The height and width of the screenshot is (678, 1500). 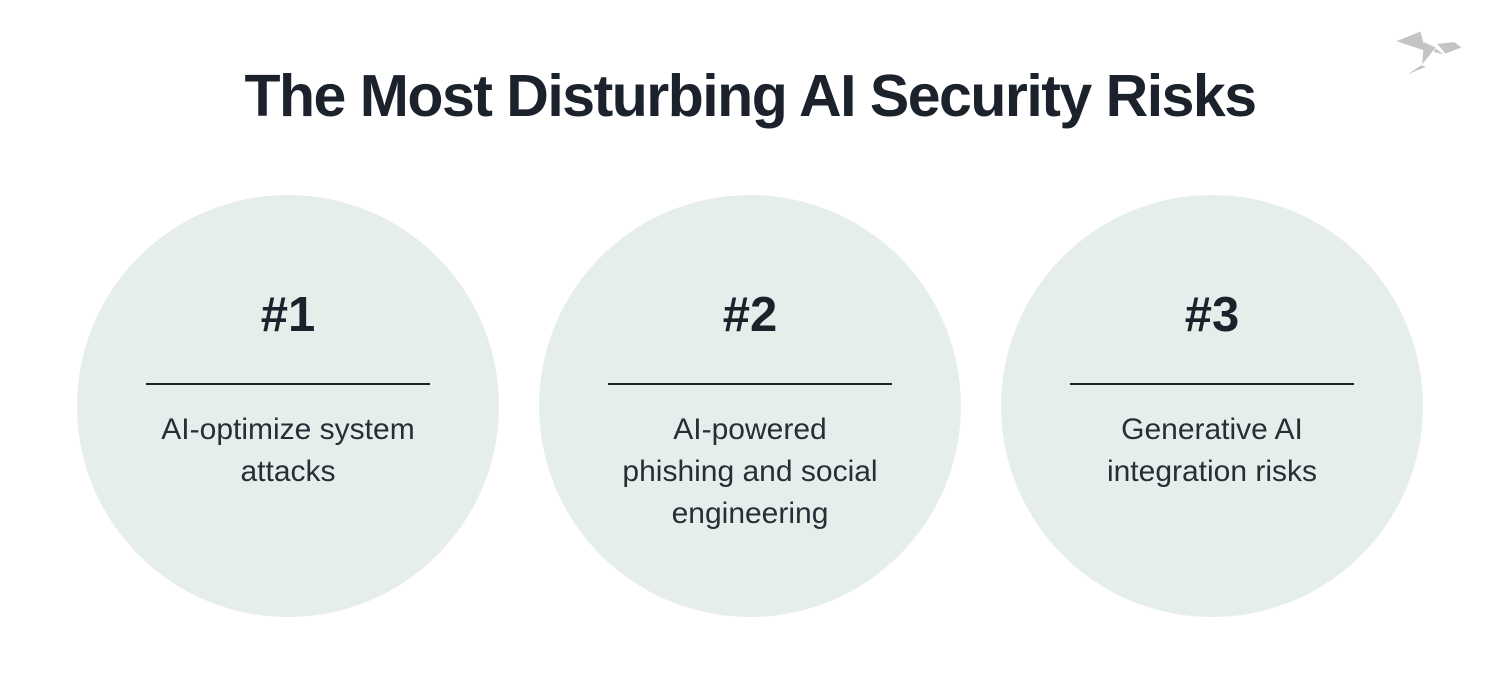 What do you see at coordinates (750, 429) in the screenshot?
I see `risk-label-line: AI-powered` at bounding box center [750, 429].